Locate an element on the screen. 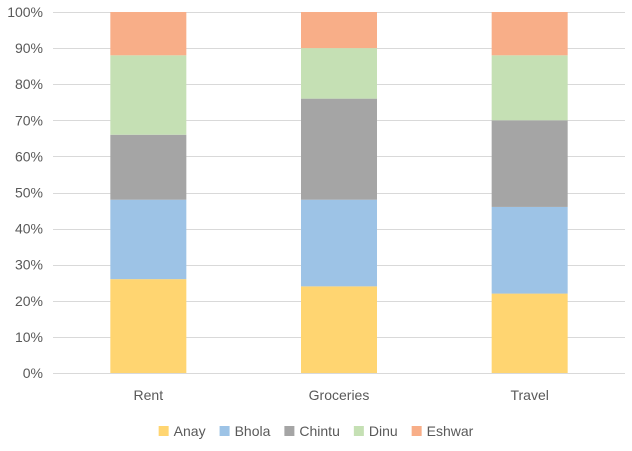 The width and height of the screenshot is (632, 451). legend-label: Chintu is located at coordinates (319, 431).